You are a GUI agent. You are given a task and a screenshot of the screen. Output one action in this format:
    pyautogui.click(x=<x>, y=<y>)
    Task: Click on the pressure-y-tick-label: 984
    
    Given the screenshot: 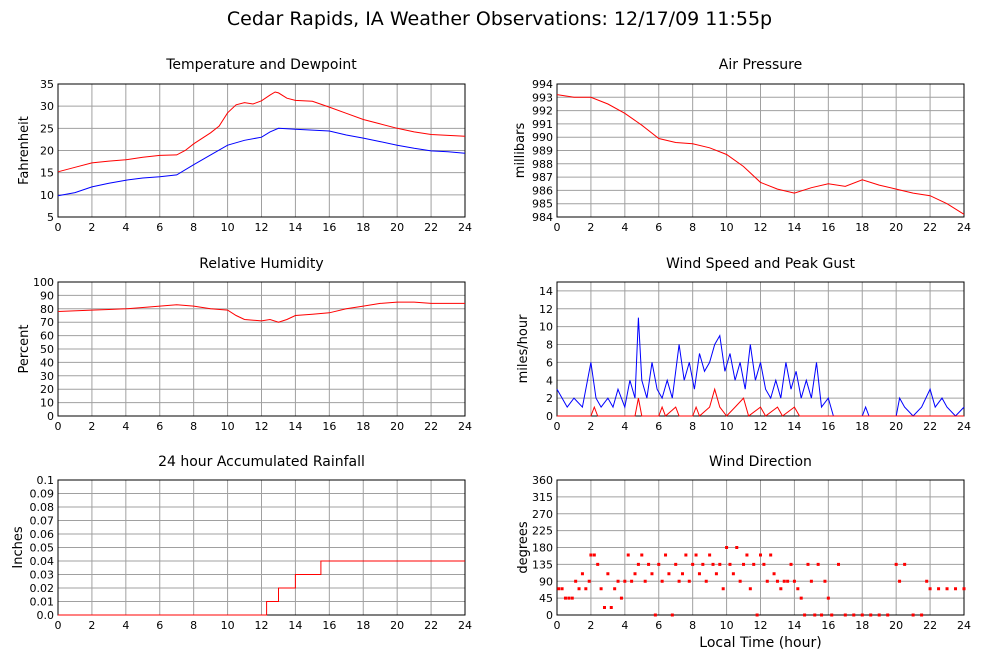 What is the action you would take?
    pyautogui.click(x=542, y=217)
    